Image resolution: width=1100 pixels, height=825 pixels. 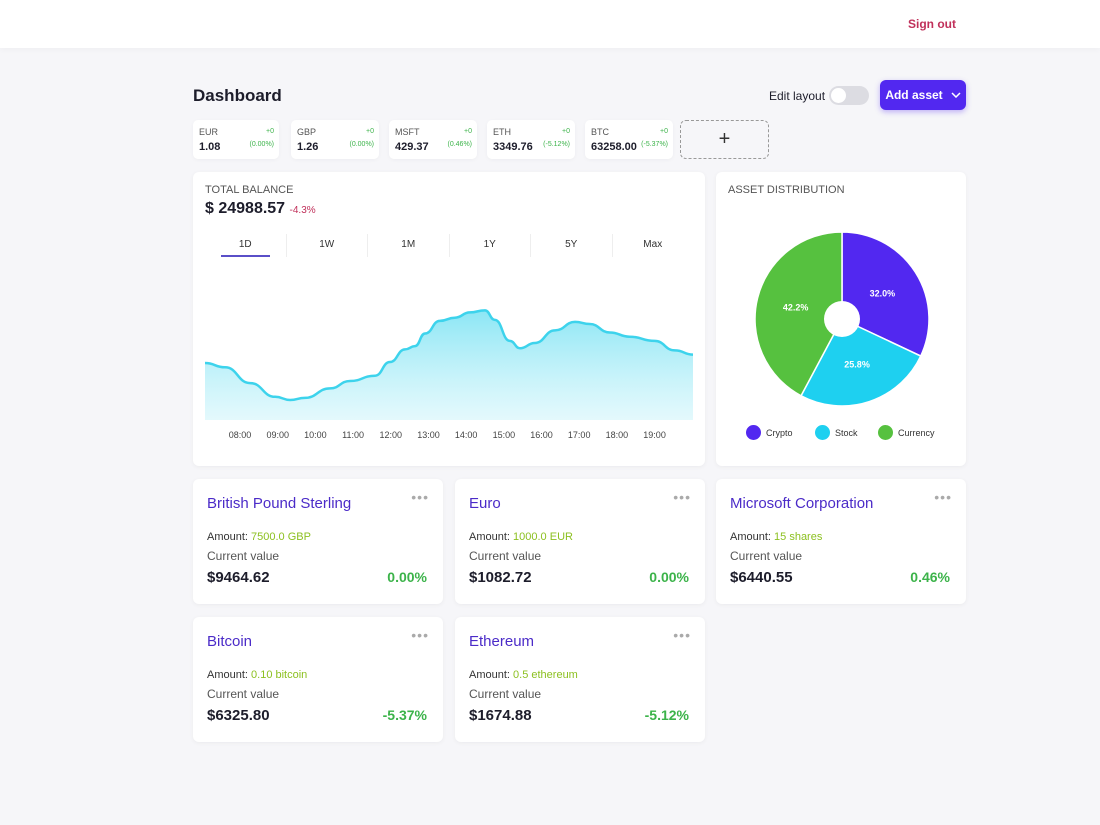 I want to click on ticker-symbol: MSFT, so click(x=407, y=132).